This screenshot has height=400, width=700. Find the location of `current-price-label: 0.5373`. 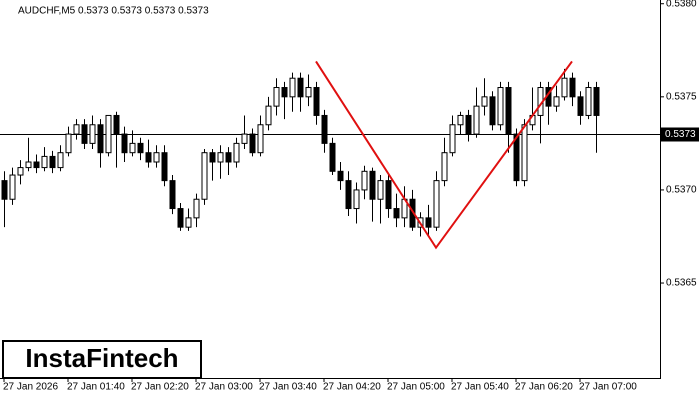

current-price-label: 0.5373 is located at coordinates (680, 134).